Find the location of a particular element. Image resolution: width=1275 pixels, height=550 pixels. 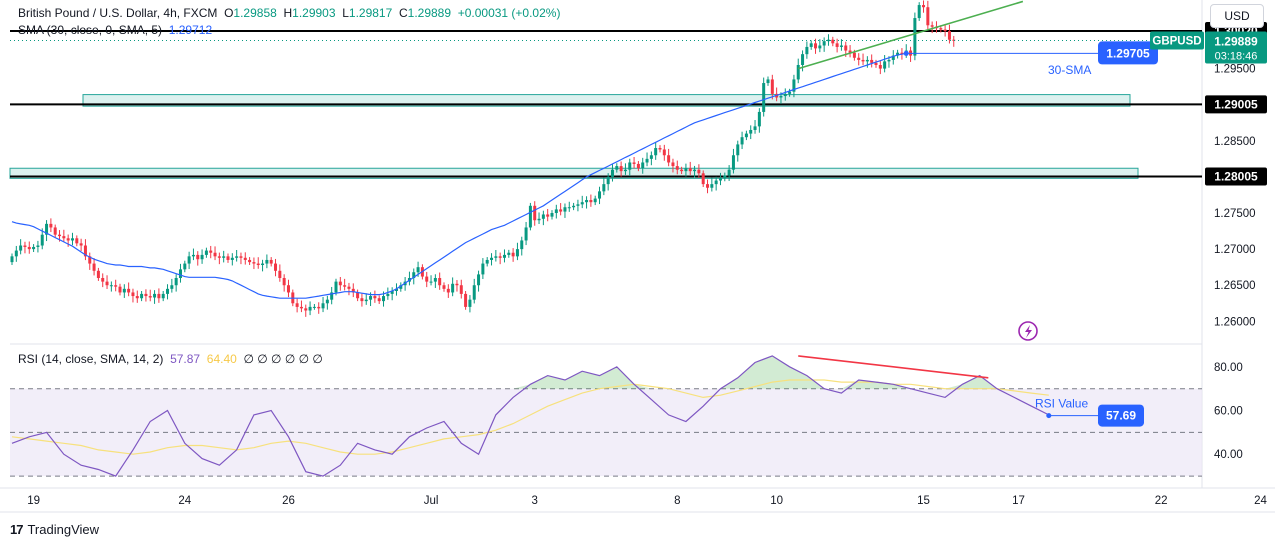

currency-button: USD is located at coordinates (1237, 16).